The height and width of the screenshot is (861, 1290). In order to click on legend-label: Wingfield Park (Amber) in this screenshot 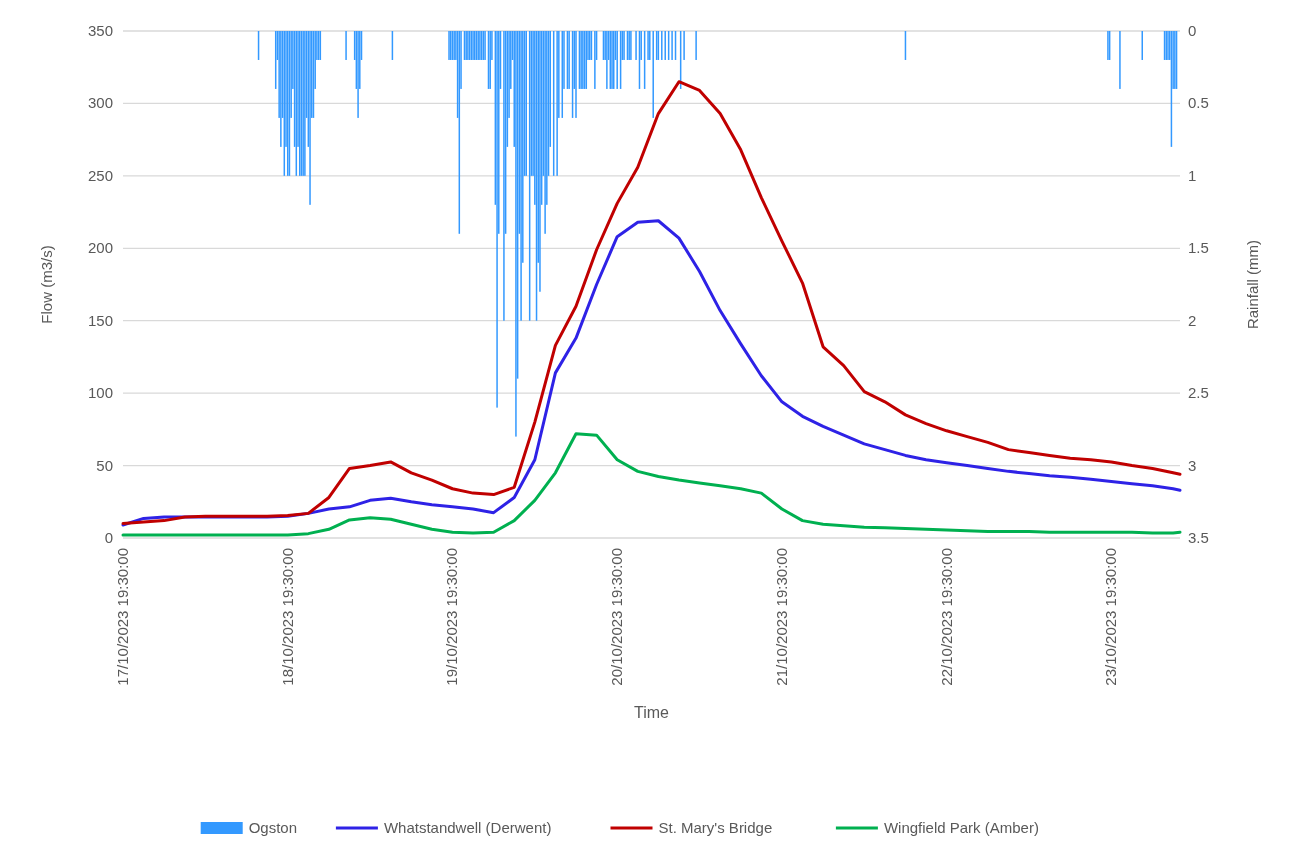, I will do `click(961, 827)`.